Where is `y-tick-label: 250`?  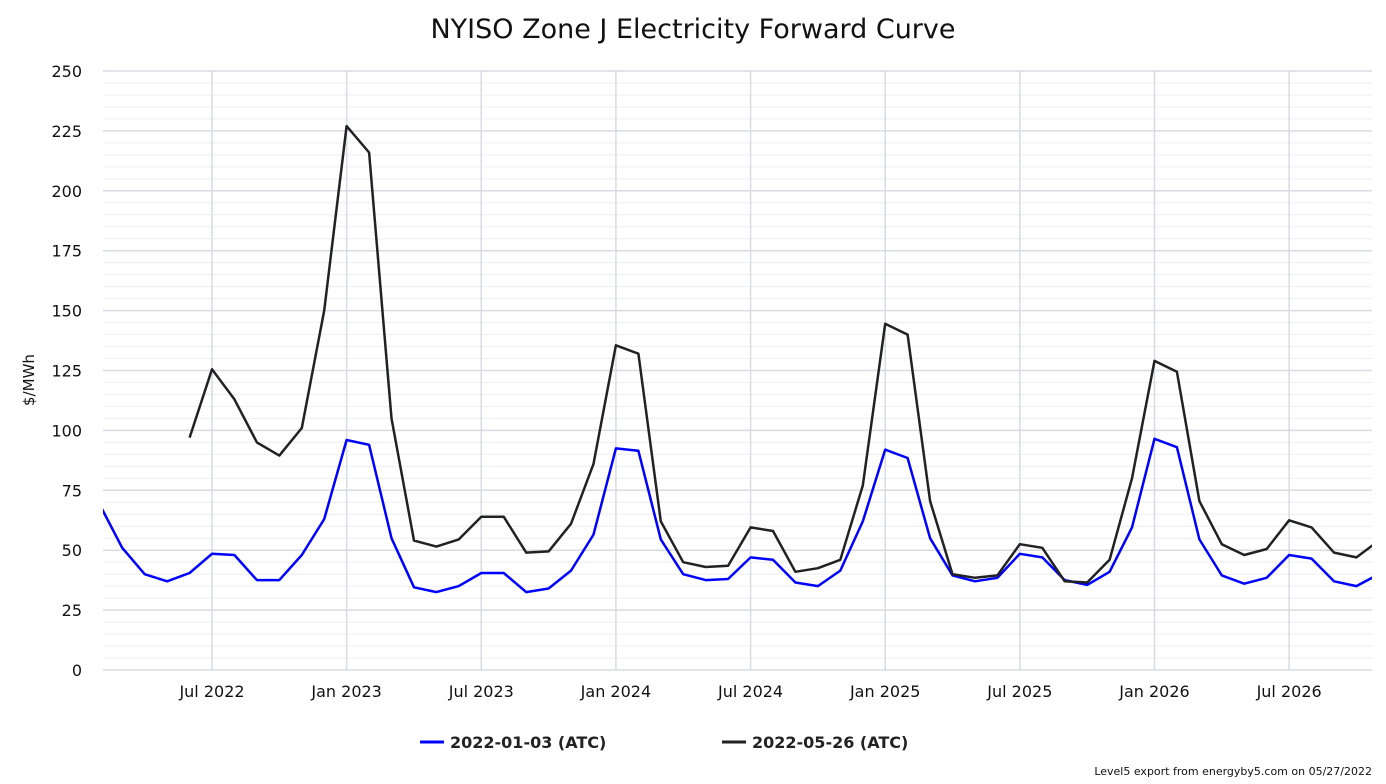
y-tick-label: 250 is located at coordinates (66, 71).